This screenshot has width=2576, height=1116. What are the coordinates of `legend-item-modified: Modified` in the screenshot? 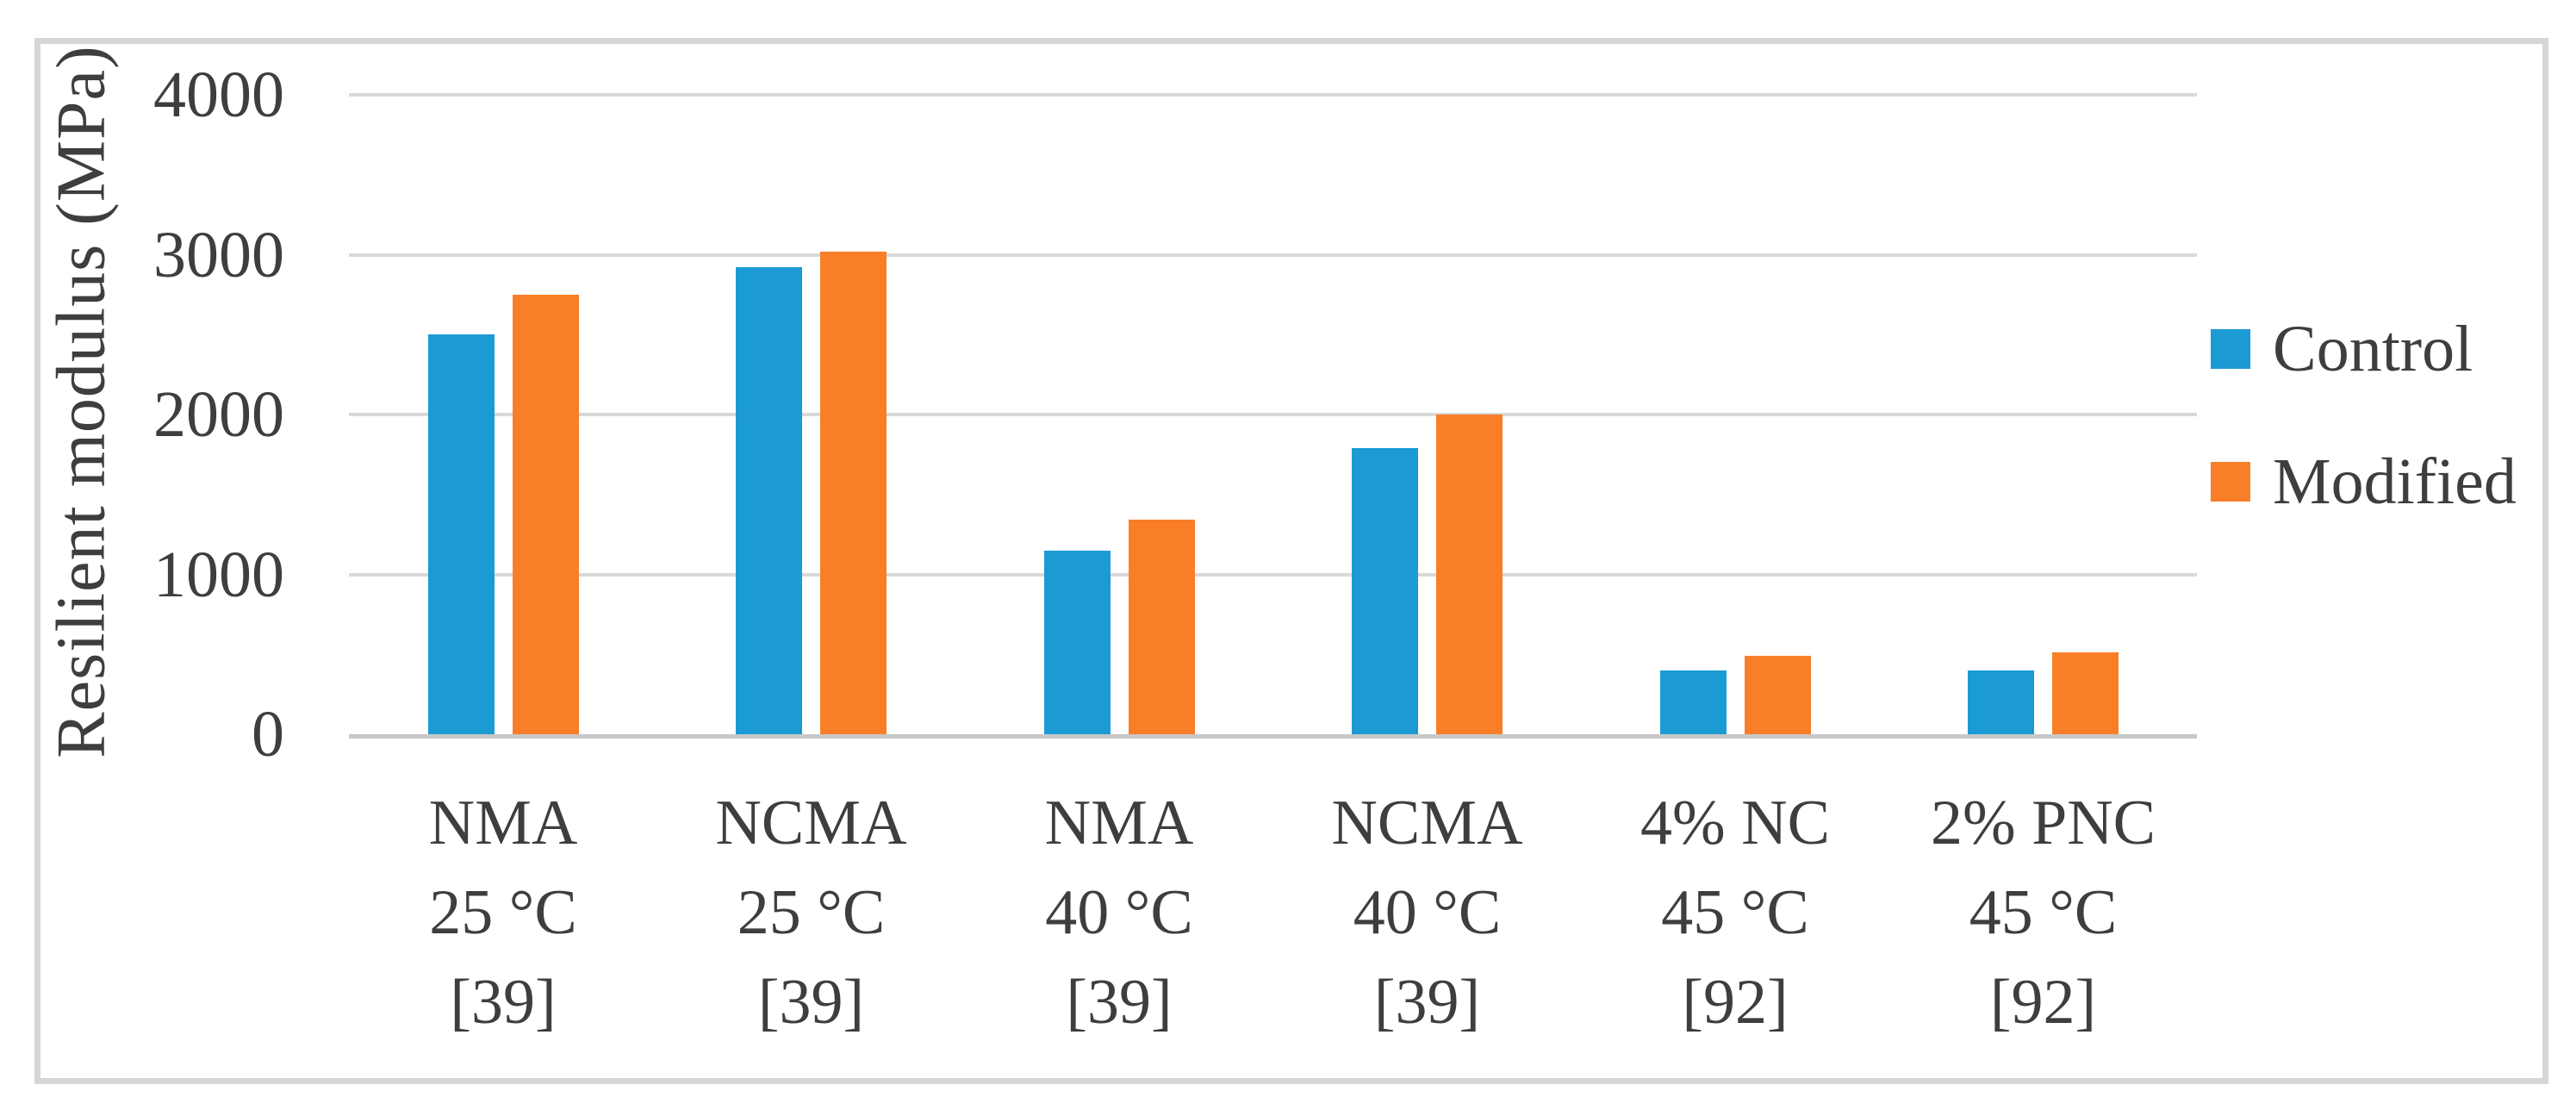 It's located at (2364, 482).